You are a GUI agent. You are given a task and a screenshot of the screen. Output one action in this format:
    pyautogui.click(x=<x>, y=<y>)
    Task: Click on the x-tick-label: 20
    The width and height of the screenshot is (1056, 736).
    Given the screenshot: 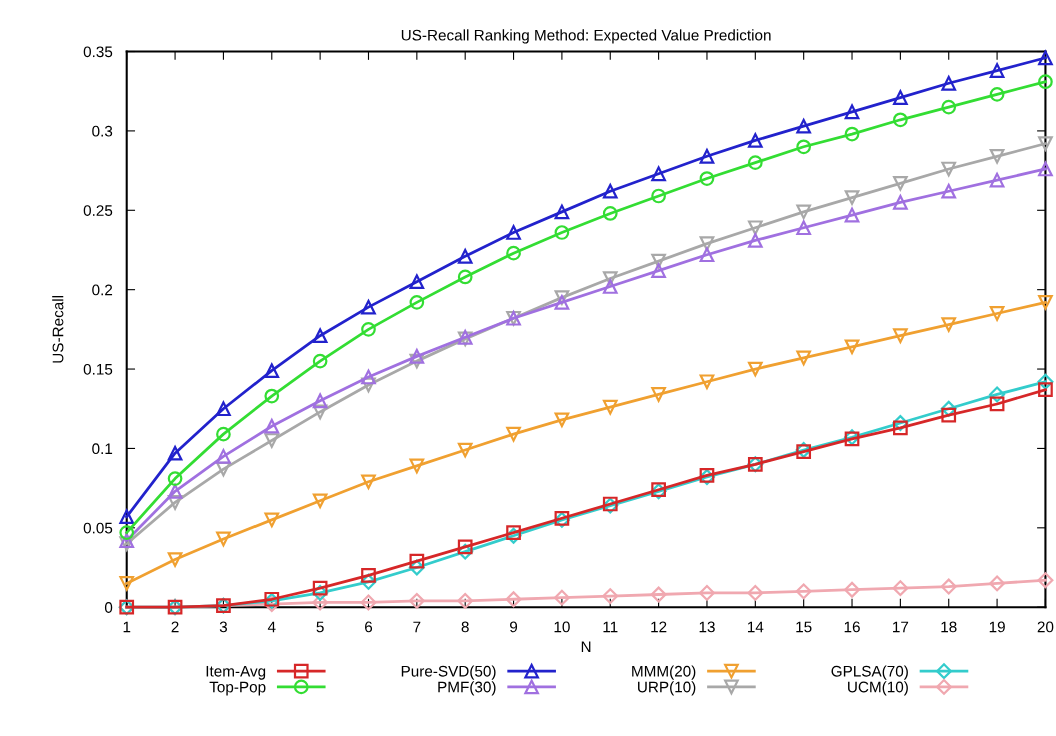 What is the action you would take?
    pyautogui.click(x=1045, y=627)
    